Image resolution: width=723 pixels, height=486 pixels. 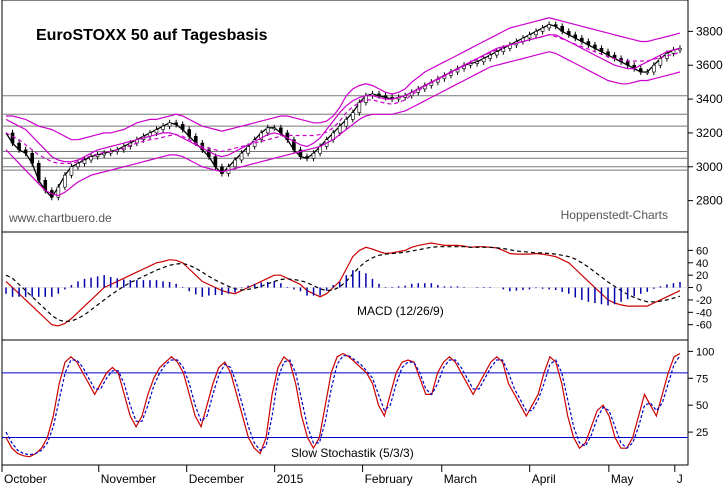 I want to click on y-tick-label: 3000, so click(x=709, y=167).